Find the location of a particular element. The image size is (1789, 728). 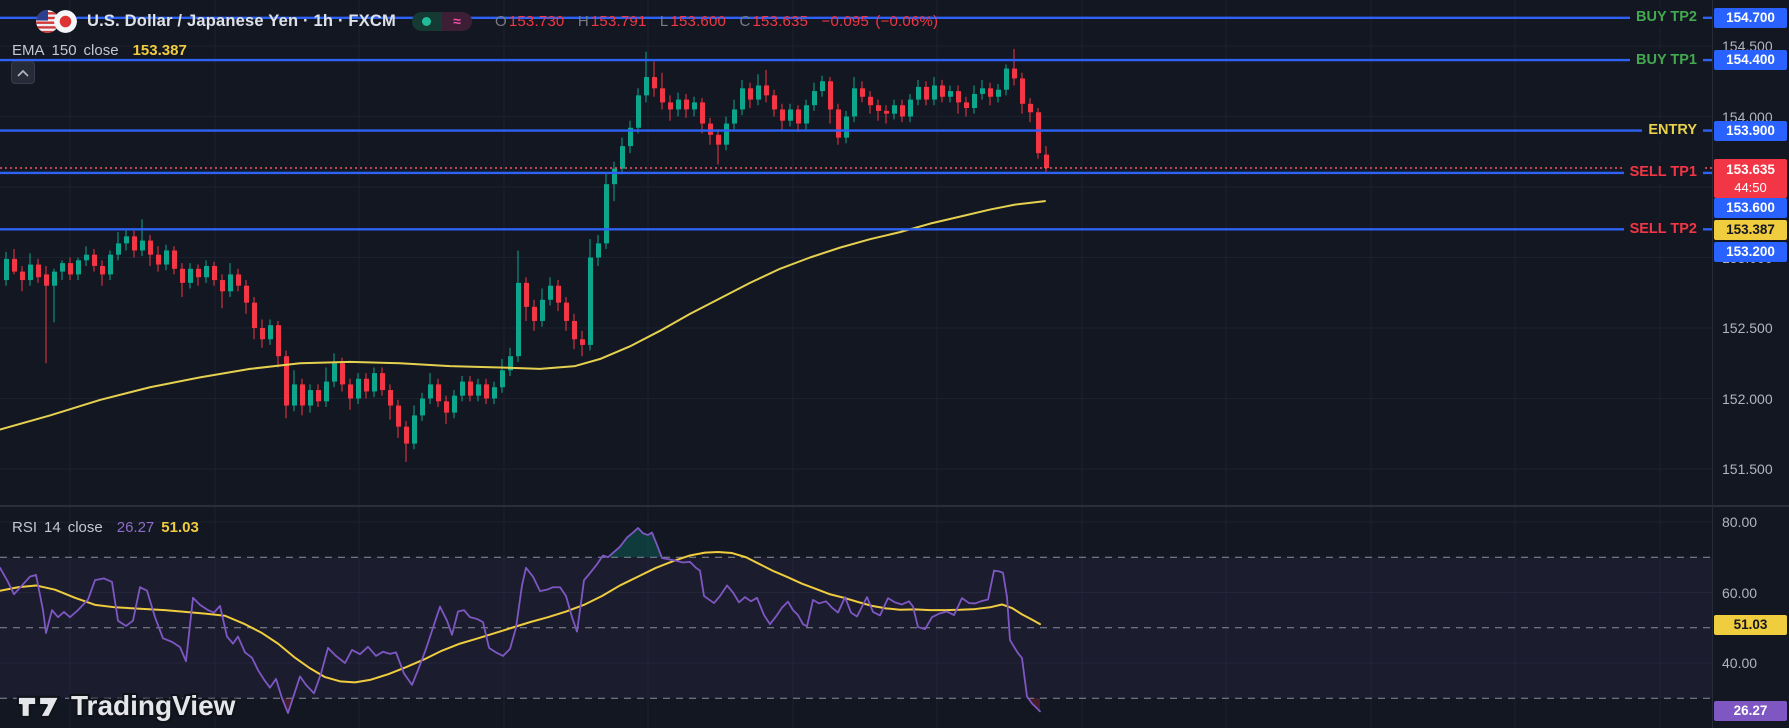

ohlc-high-value: 153.791 is located at coordinates (618, 21).